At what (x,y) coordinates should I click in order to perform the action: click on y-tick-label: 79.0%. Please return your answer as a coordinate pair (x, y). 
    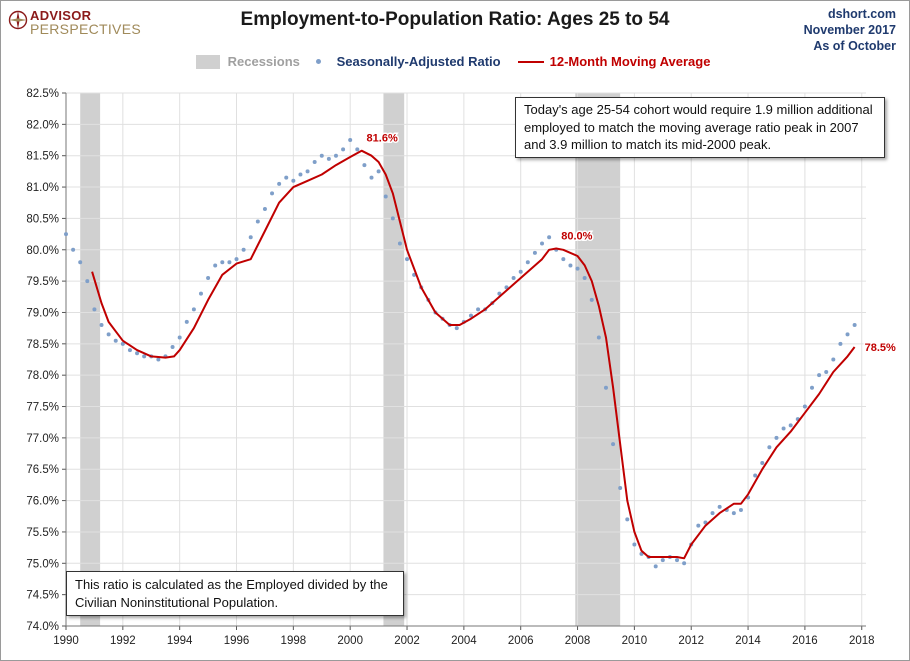
    Looking at the image, I should click on (42, 313).